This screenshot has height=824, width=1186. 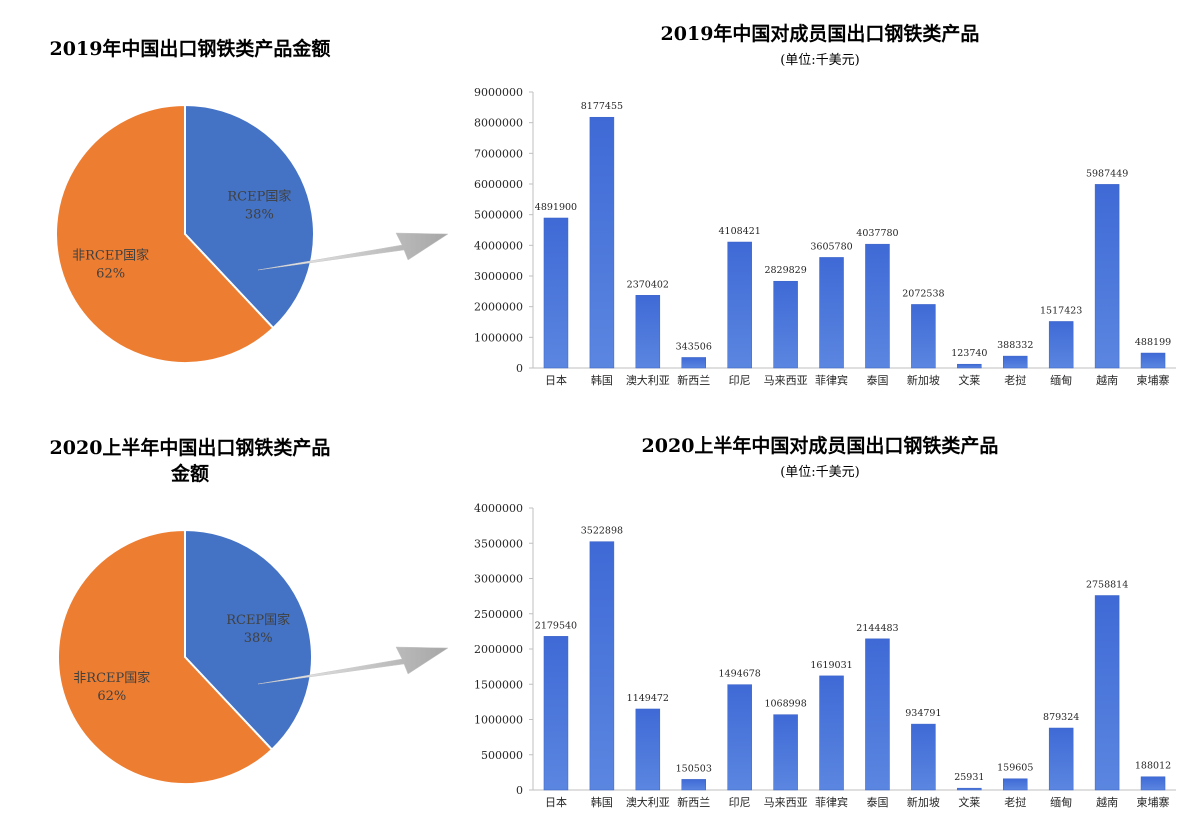 What do you see at coordinates (877, 233) in the screenshot?
I see `bar-2019-data-label-7: 4037780` at bounding box center [877, 233].